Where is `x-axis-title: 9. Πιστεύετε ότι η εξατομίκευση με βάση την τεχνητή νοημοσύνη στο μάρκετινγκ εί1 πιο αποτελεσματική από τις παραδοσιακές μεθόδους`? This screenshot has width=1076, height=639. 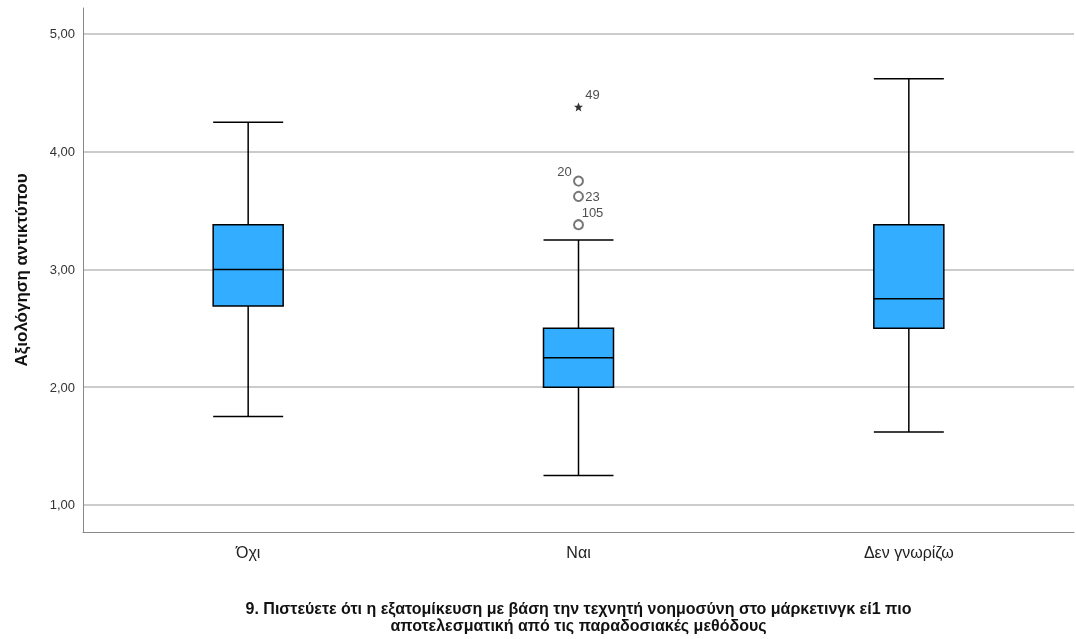
x-axis-title: 9. Πιστεύετε ότι η εξατομίκευση με βάση την τεχνητή νοημοσύνη στο μάρκετινγκ εί1 πιο αποτελεσματική από τις παραδοσιακές μεθόδους is located at coordinates (578, 617).